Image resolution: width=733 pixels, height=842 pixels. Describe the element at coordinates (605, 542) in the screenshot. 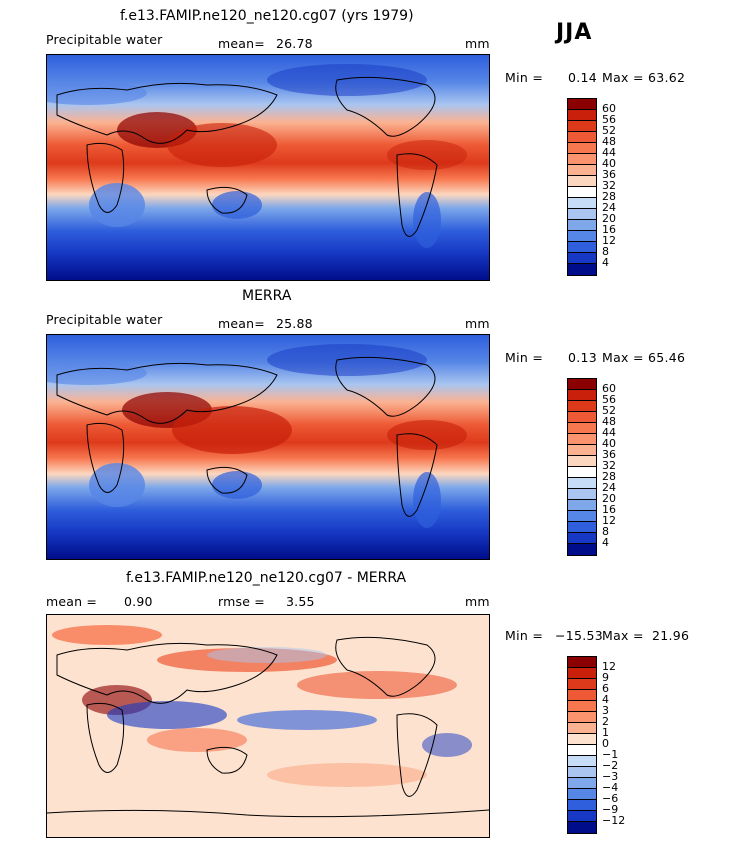

I see `colorbar-tick-label: 4` at that location.